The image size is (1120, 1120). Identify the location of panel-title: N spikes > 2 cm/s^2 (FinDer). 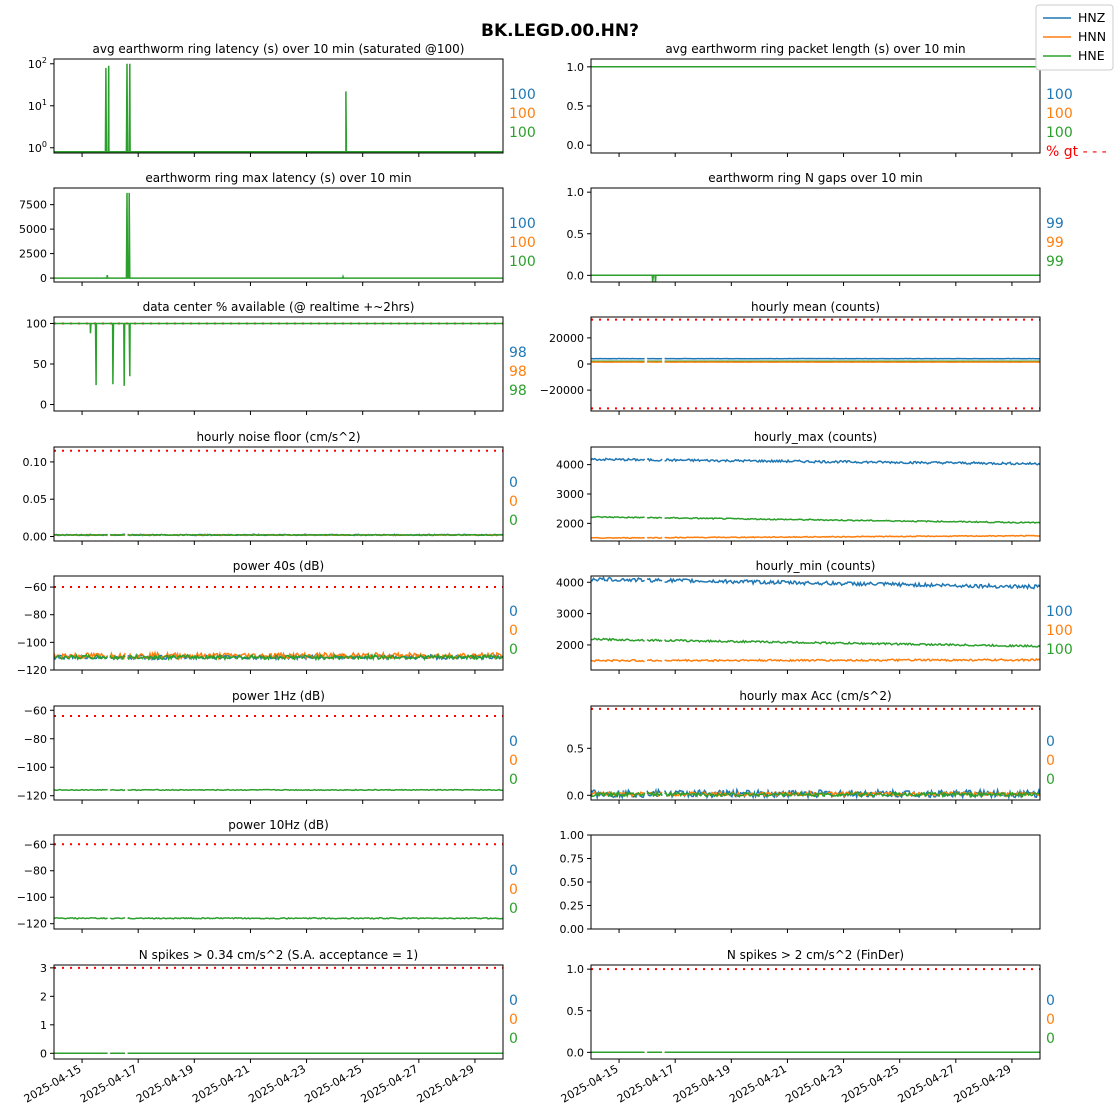
(815, 955).